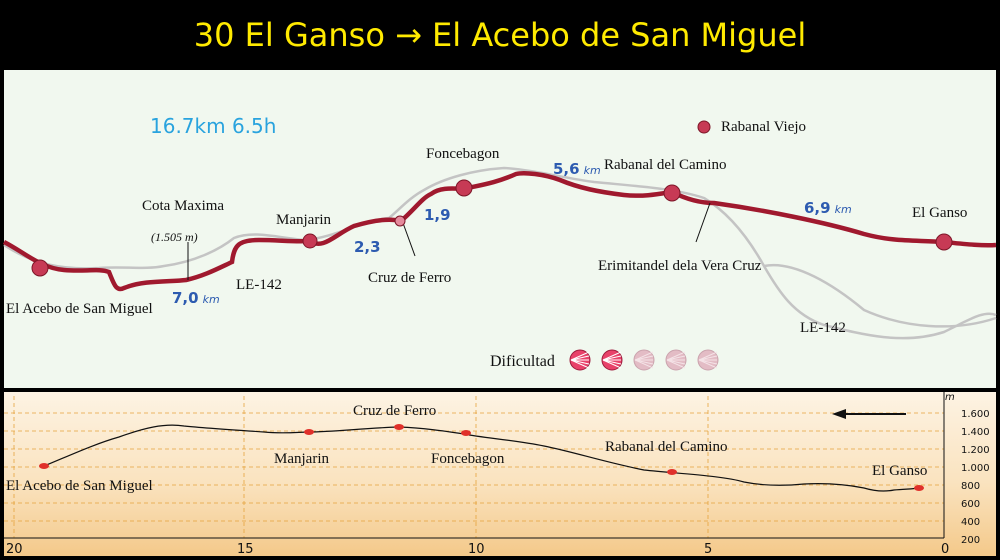  What do you see at coordinates (394, 411) in the screenshot?
I see `profile-label-cruz: Cruz de Ferro` at bounding box center [394, 411].